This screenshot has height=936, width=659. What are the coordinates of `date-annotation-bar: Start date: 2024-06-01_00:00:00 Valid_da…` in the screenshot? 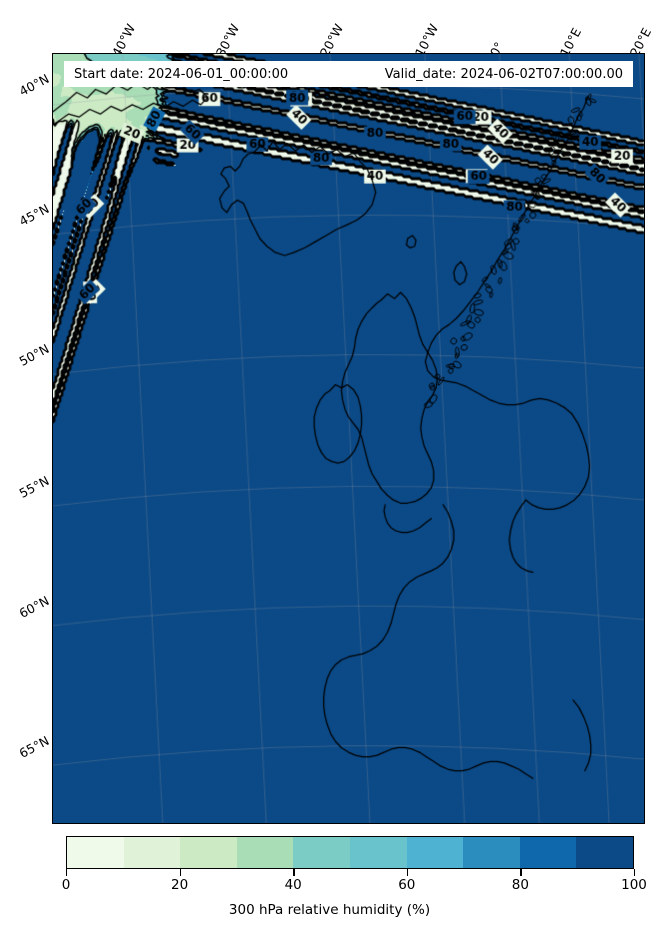 It's located at (348, 74).